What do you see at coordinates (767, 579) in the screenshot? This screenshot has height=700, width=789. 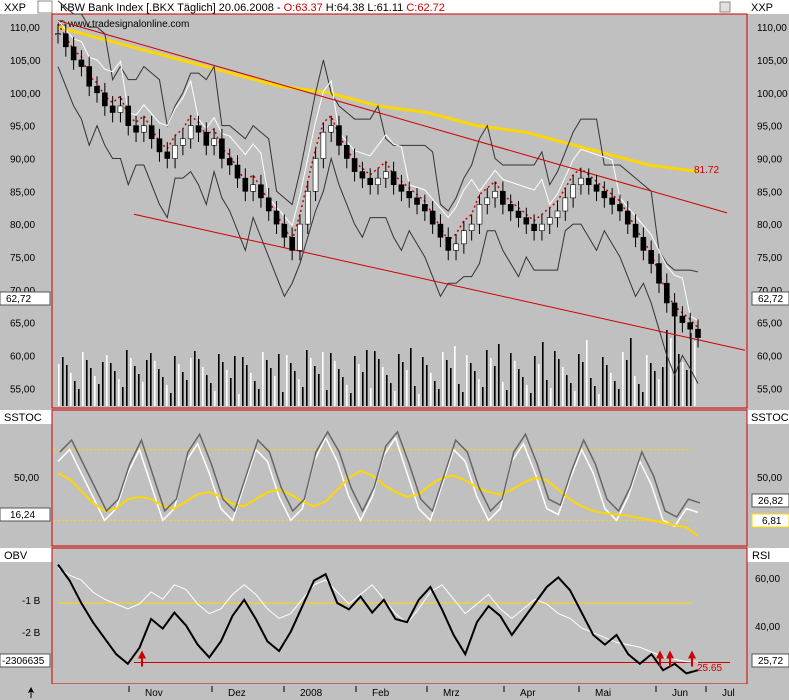 I see `rsi-tick-60: 60,00` at bounding box center [767, 579].